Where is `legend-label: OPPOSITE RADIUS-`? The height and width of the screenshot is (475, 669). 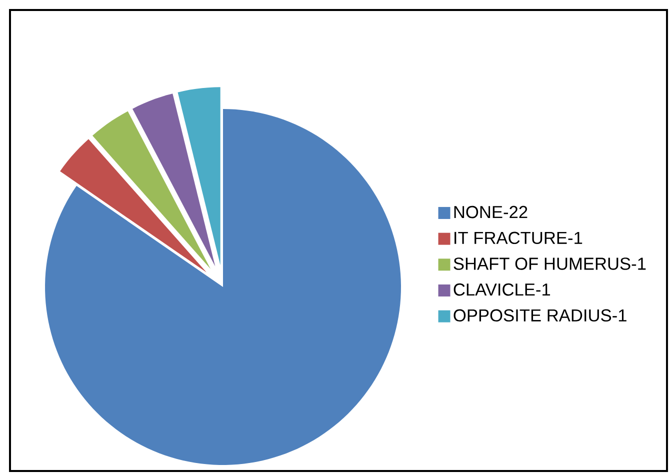
legend-label: OPPOSITE RADIUS- is located at coordinates (535, 315).